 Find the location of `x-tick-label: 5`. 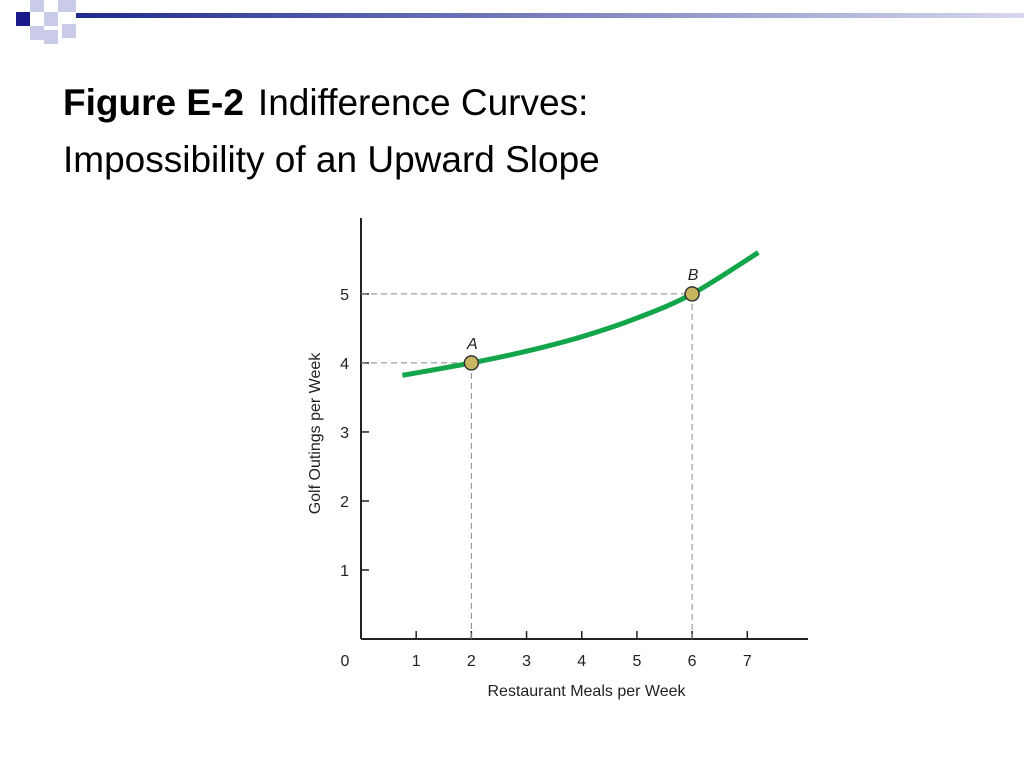

x-tick-label: 5 is located at coordinates (636, 661).